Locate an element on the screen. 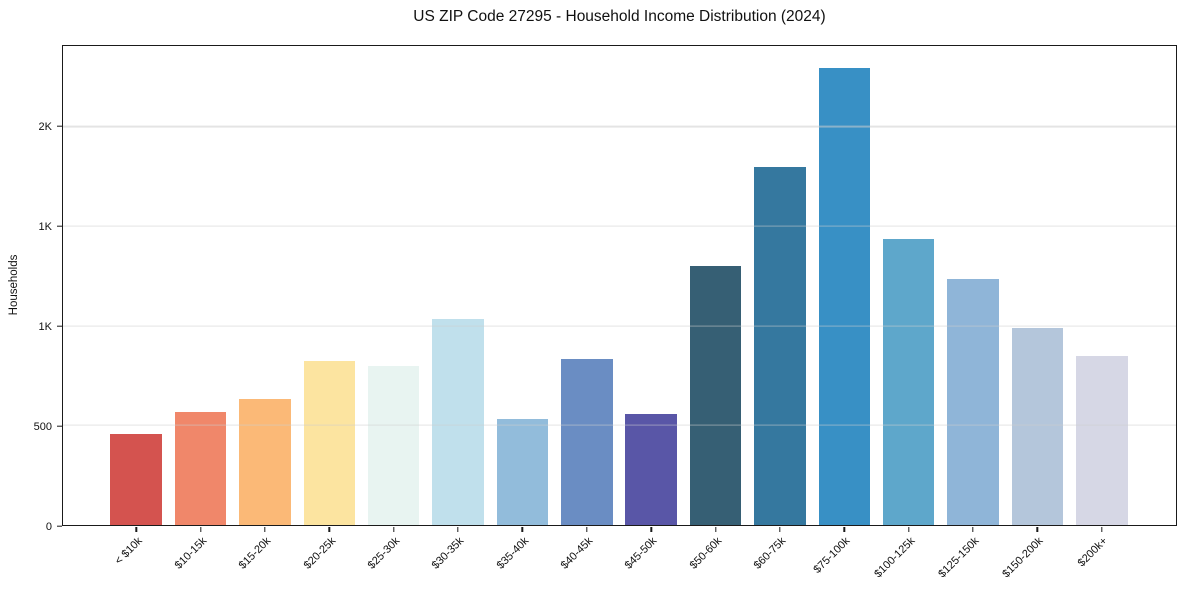  x-tick-label: $100-125k is located at coordinates (894, 558).